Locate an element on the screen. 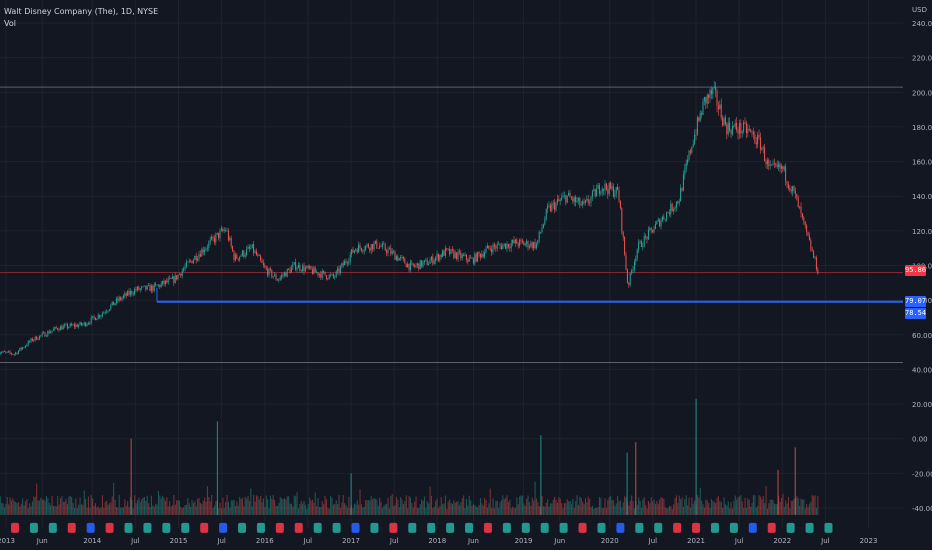 The image size is (932, 550). volume-indicator-label: Vol is located at coordinates (10, 23).